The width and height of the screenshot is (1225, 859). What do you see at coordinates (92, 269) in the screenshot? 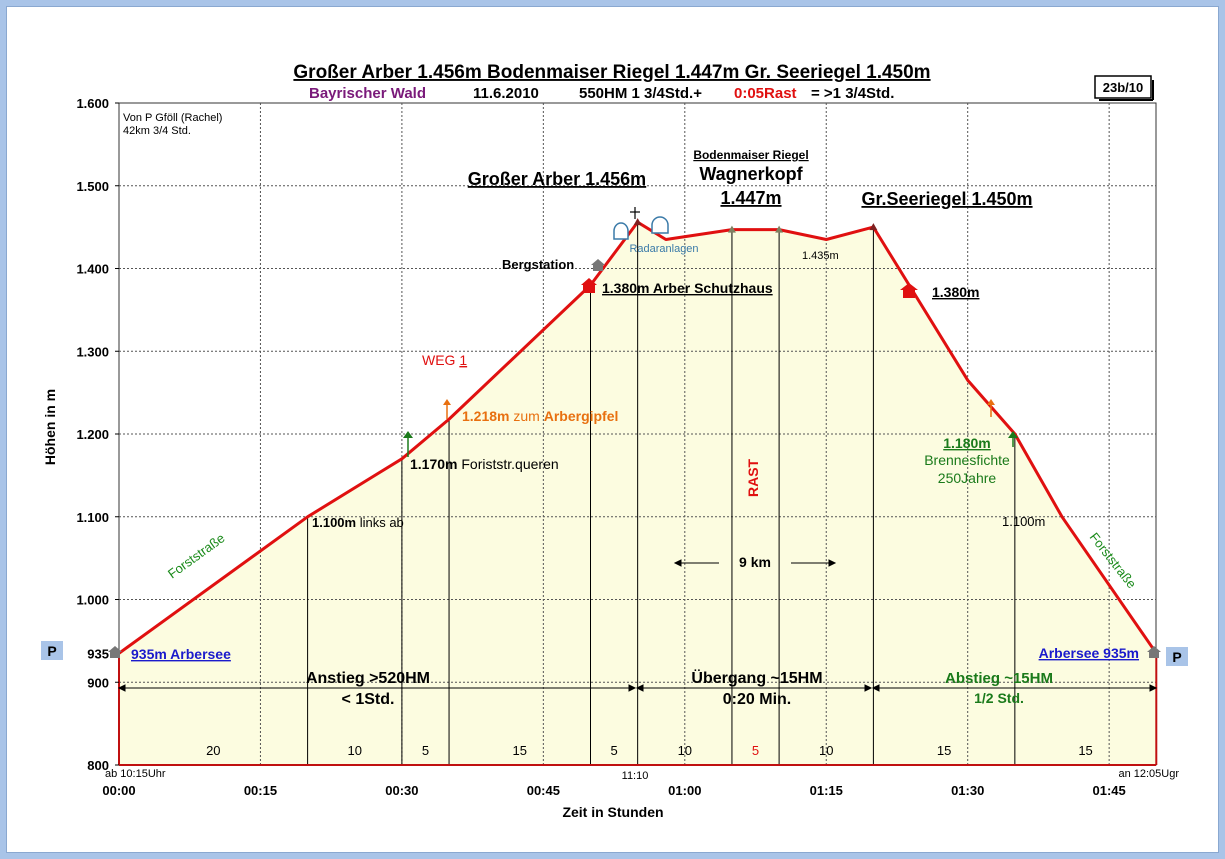
I see `y-tick-label: 1.400` at bounding box center [92, 269].